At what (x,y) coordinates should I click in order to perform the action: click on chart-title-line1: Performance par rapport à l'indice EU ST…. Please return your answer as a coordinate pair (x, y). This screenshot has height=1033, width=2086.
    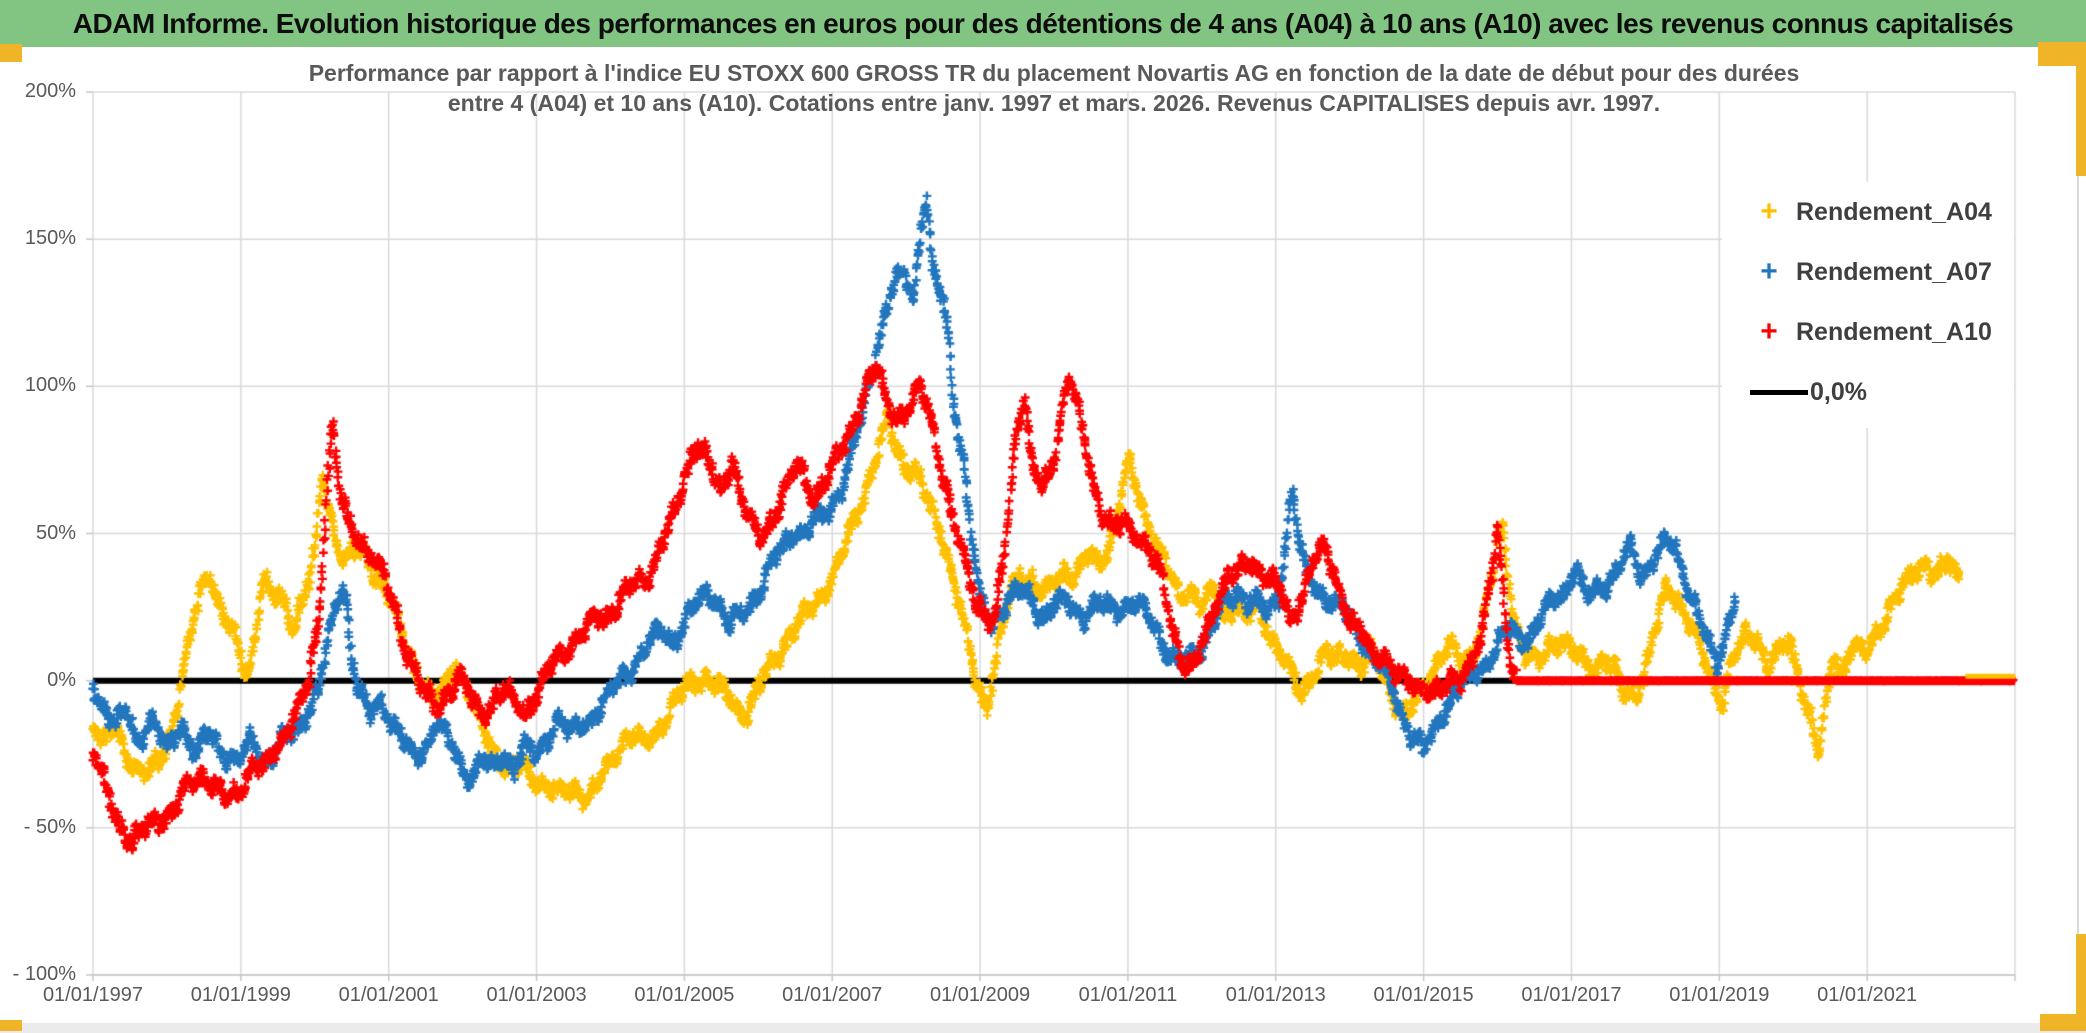
    Looking at the image, I should click on (1054, 73).